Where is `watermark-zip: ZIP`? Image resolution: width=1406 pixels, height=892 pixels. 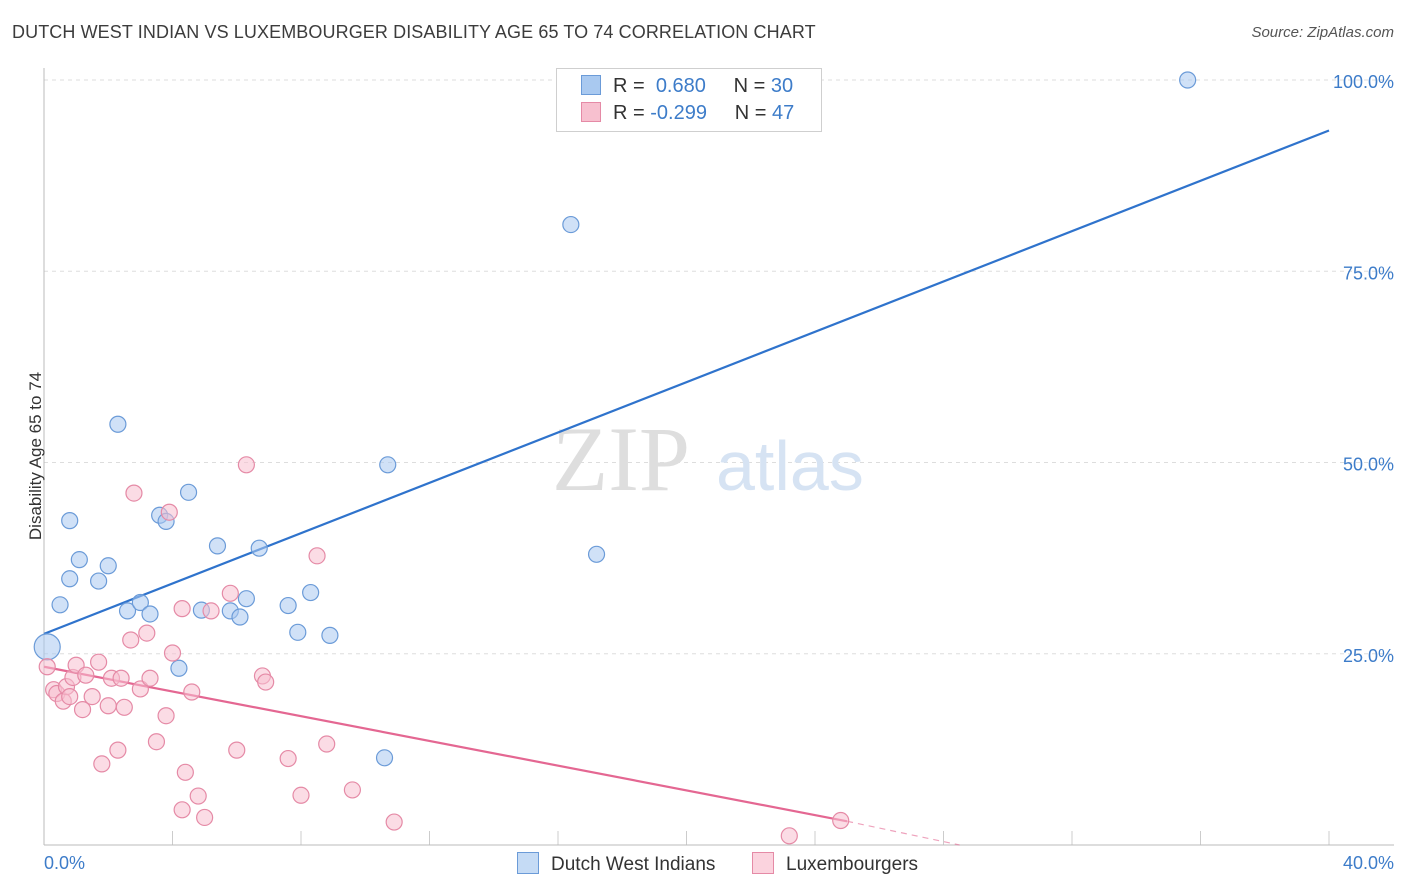 watermark-zip: ZIP is located at coordinates (621, 459).